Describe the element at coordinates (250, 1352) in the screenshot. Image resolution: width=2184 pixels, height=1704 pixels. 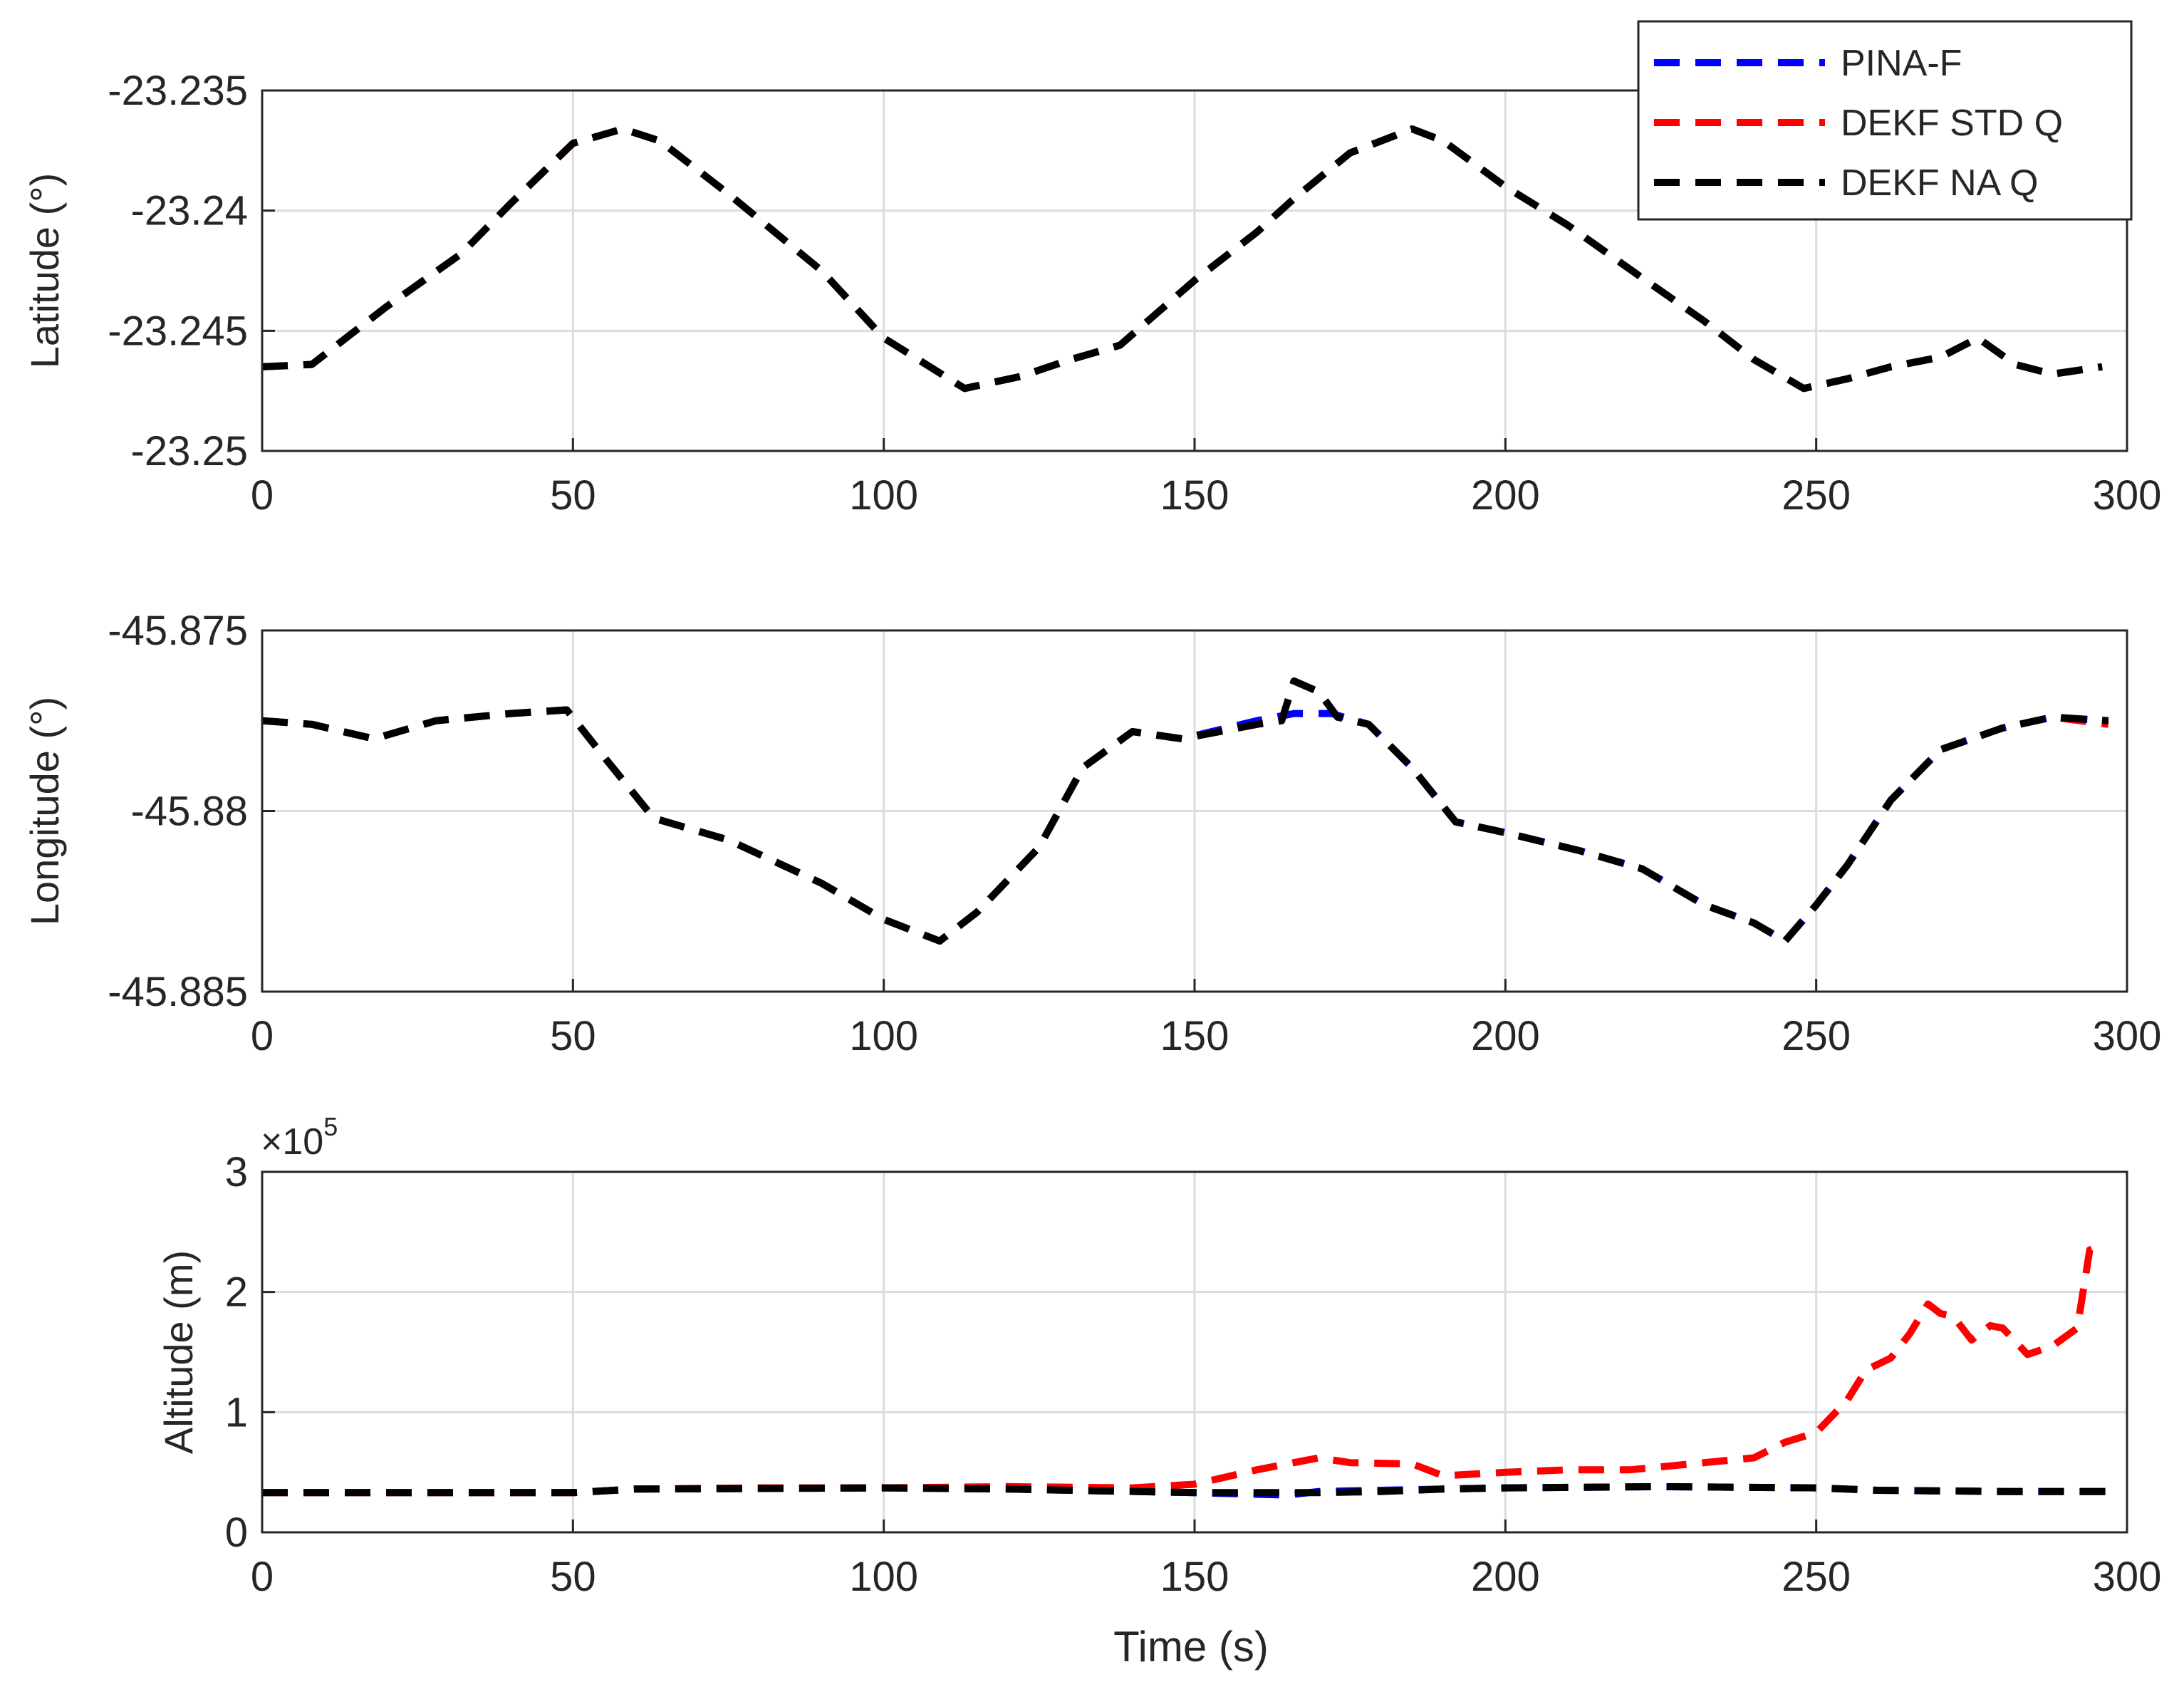
I see `altitude-y-ticks: 0 1 2 3` at that location.